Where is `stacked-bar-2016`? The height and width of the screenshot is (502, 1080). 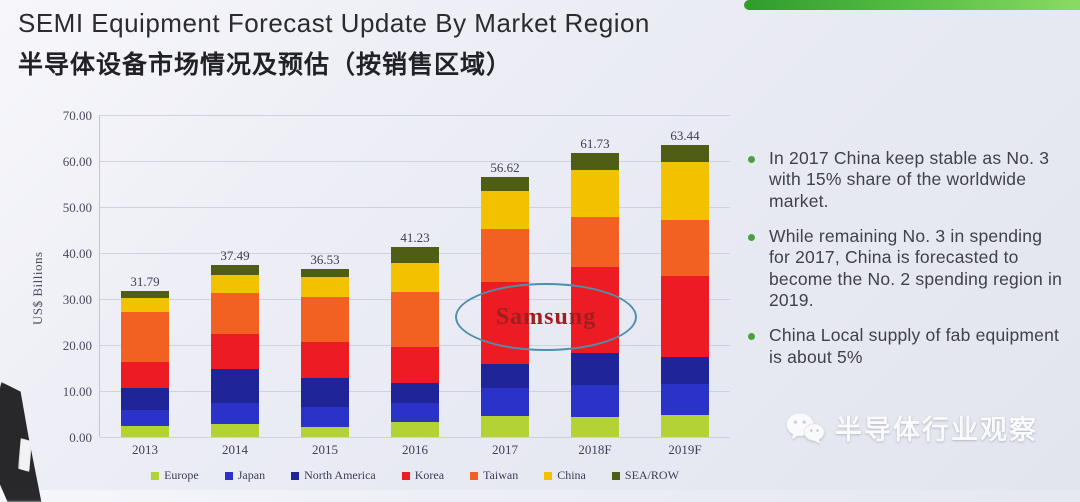
stacked-bar-2016 is located at coordinates (415, 342).